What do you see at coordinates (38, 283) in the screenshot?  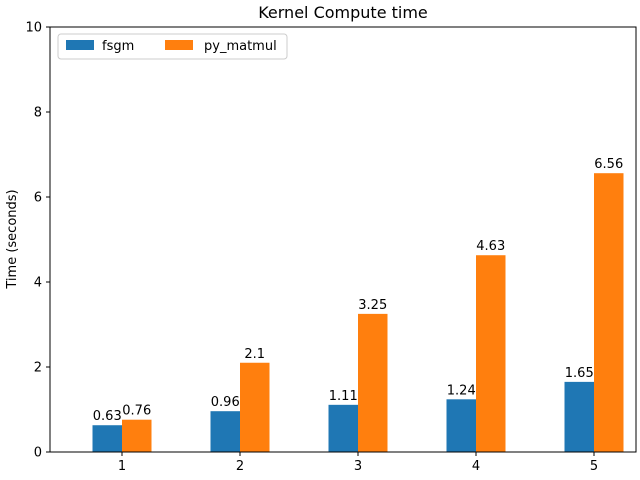 I see `y-tick-label: 4` at bounding box center [38, 283].